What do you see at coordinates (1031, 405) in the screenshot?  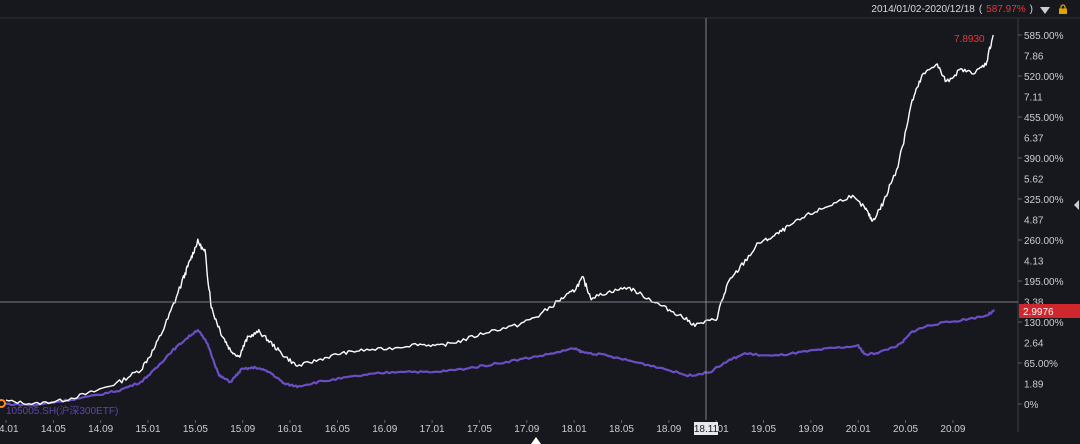 I see `y-tick-pct-label: 0%` at bounding box center [1031, 405].